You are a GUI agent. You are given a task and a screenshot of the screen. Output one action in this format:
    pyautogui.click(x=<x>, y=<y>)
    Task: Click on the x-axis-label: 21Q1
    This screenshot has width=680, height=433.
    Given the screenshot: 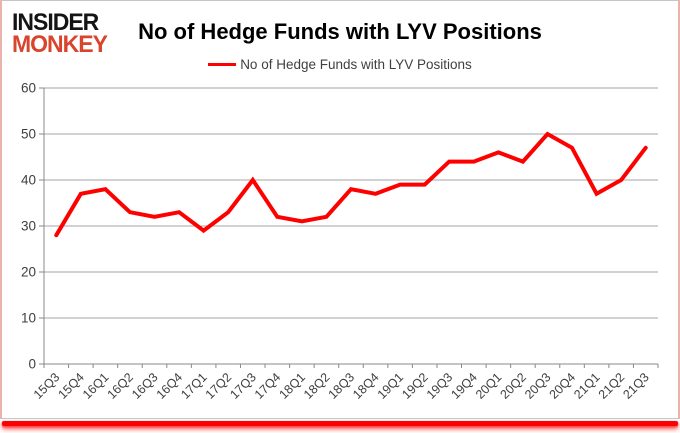 What is the action you would take?
    pyautogui.click(x=587, y=386)
    